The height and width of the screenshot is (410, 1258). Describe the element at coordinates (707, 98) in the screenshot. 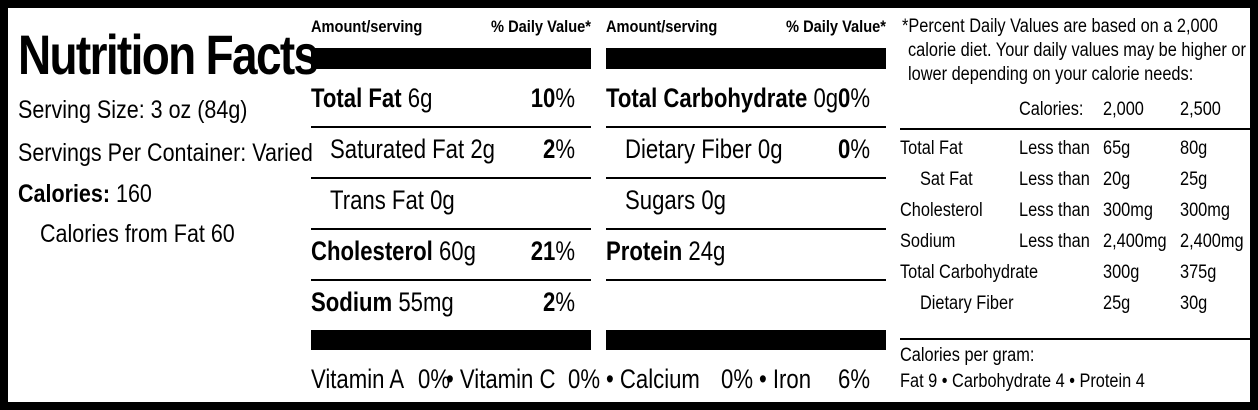

I see `row-name: Total Carbohydrate` at that location.